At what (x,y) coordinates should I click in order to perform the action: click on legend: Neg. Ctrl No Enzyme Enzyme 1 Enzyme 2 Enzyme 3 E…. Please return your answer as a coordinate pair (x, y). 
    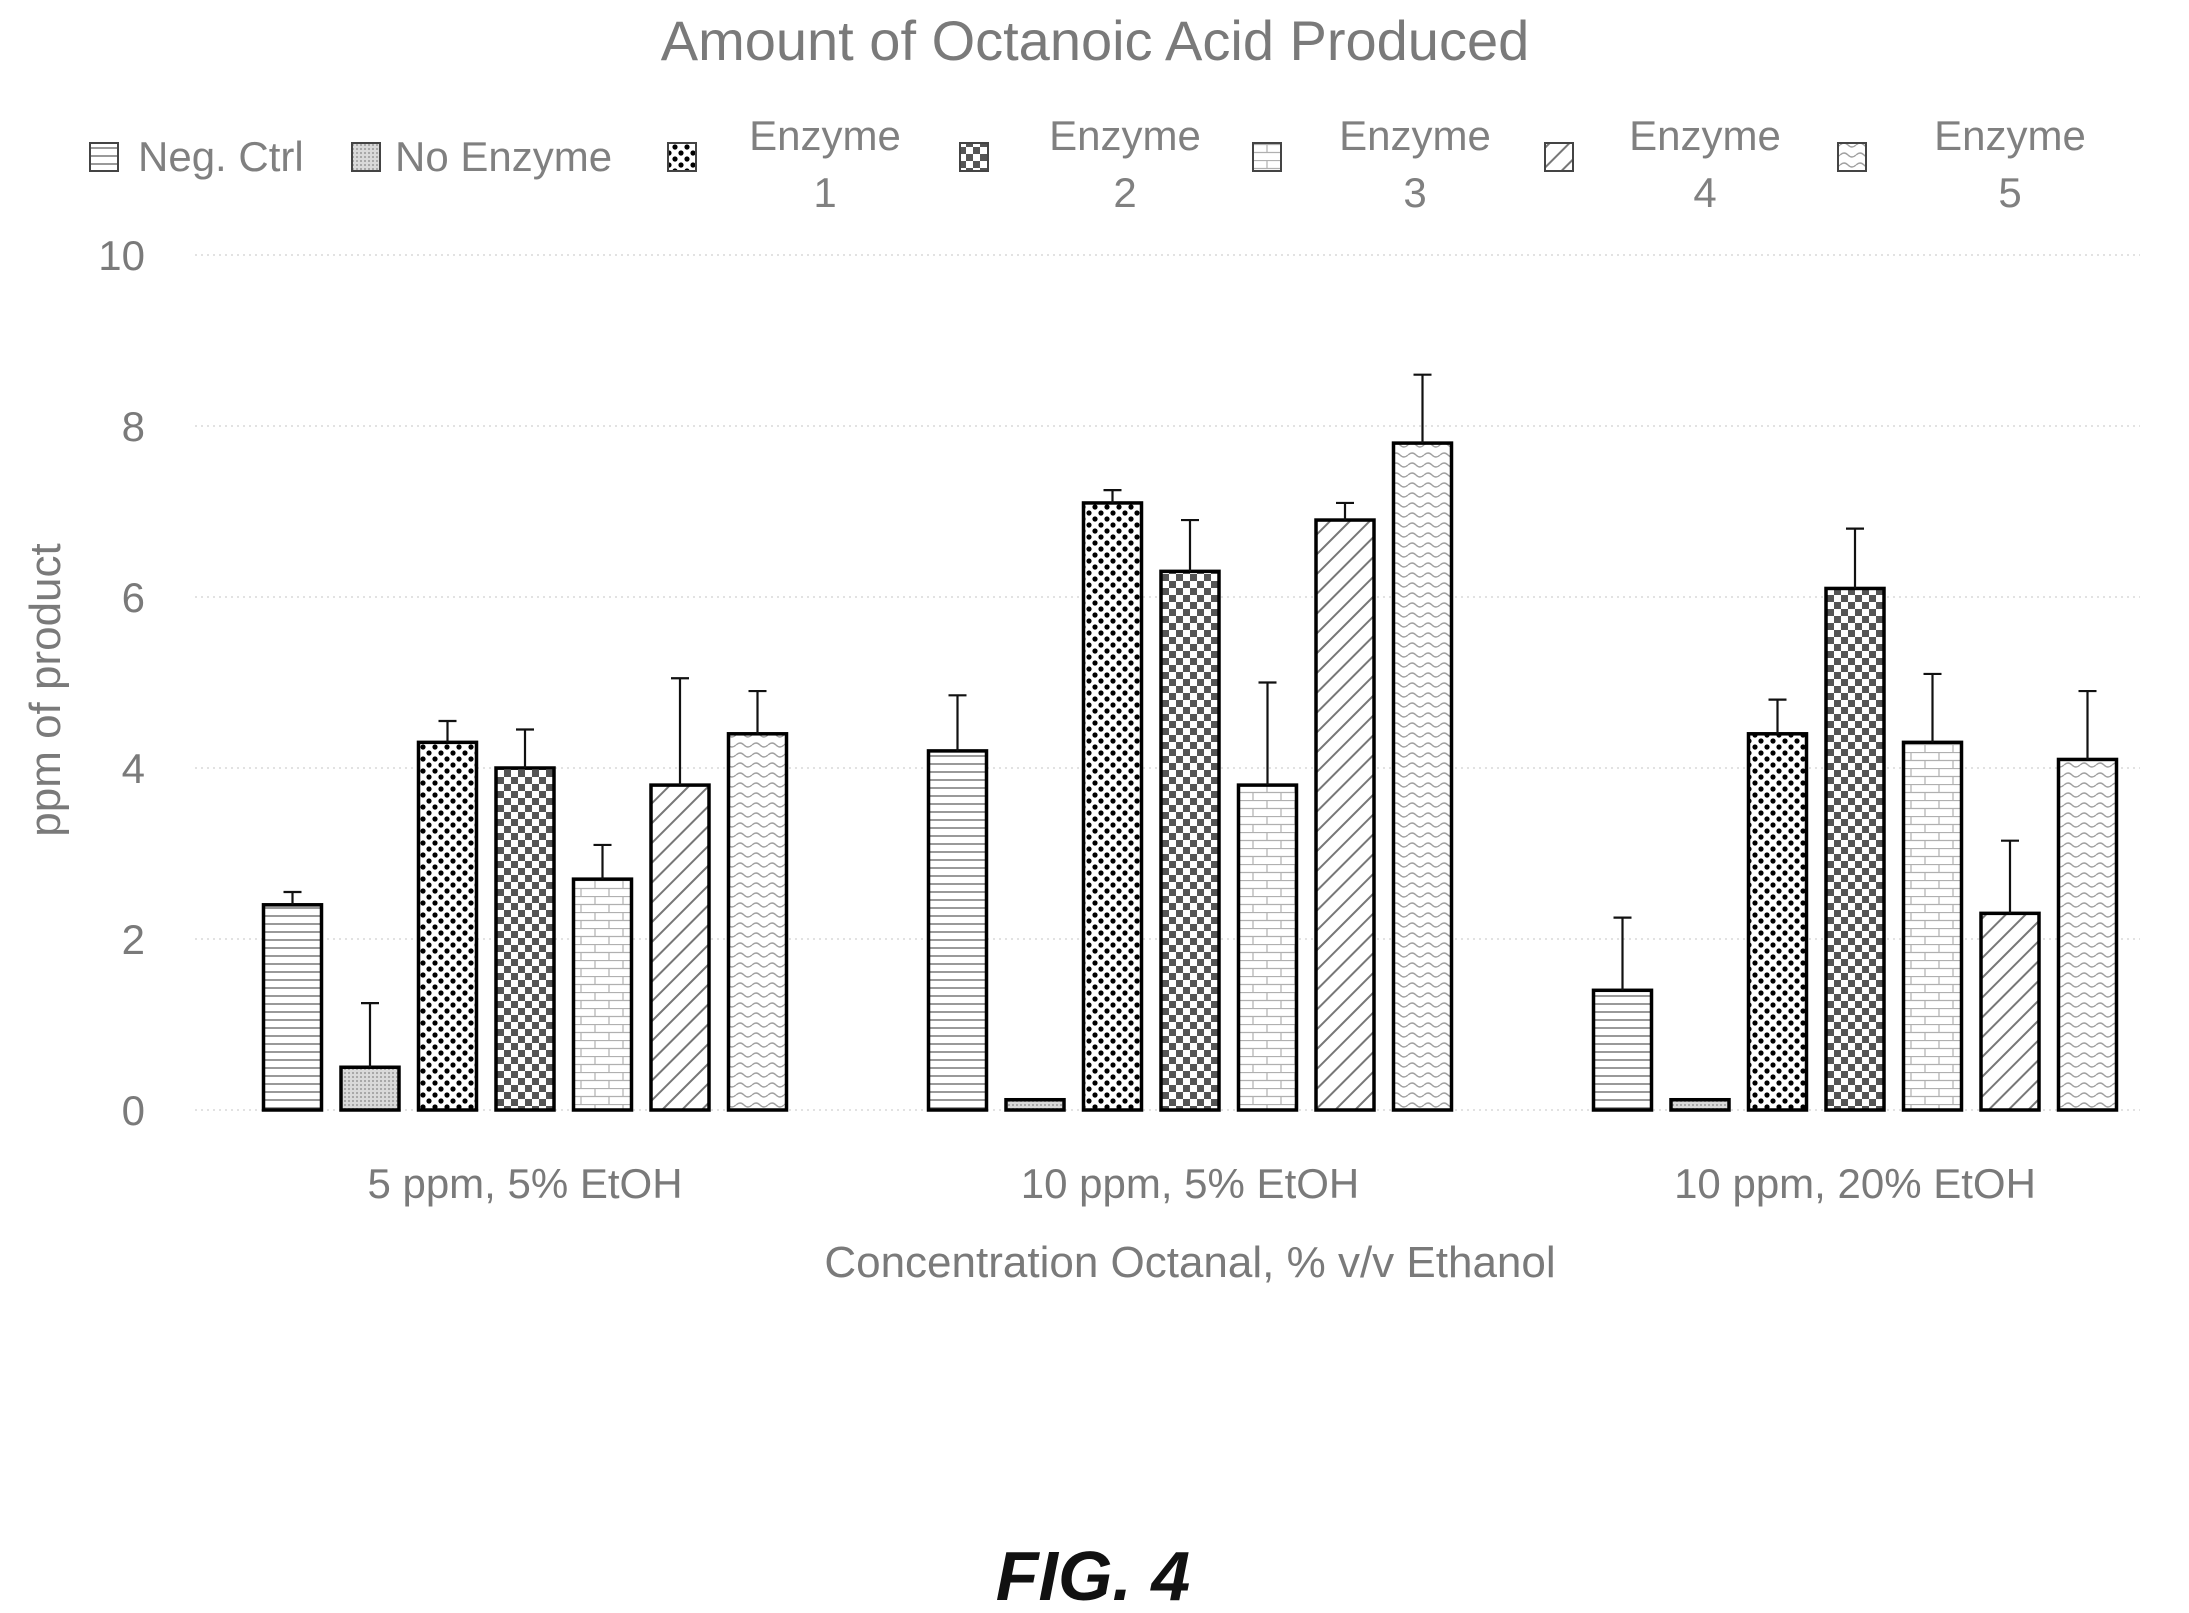
    Looking at the image, I should click on (1087, 164).